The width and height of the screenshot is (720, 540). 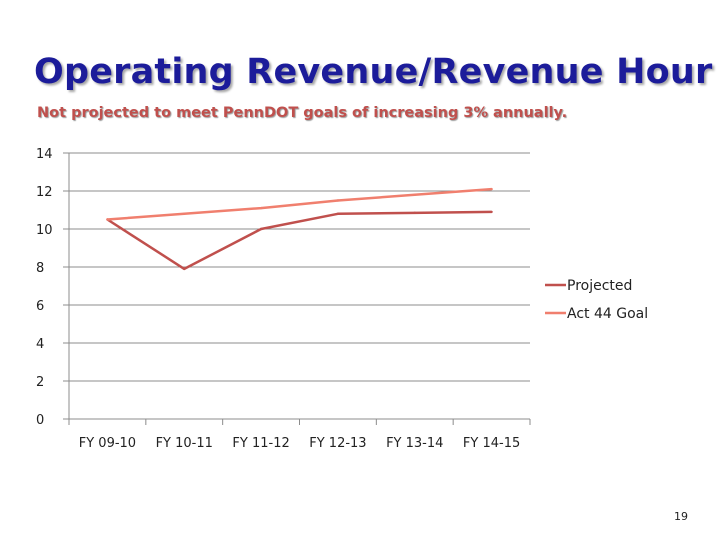 I want to click on x-tick-label: FY 13-14, so click(x=414, y=443).